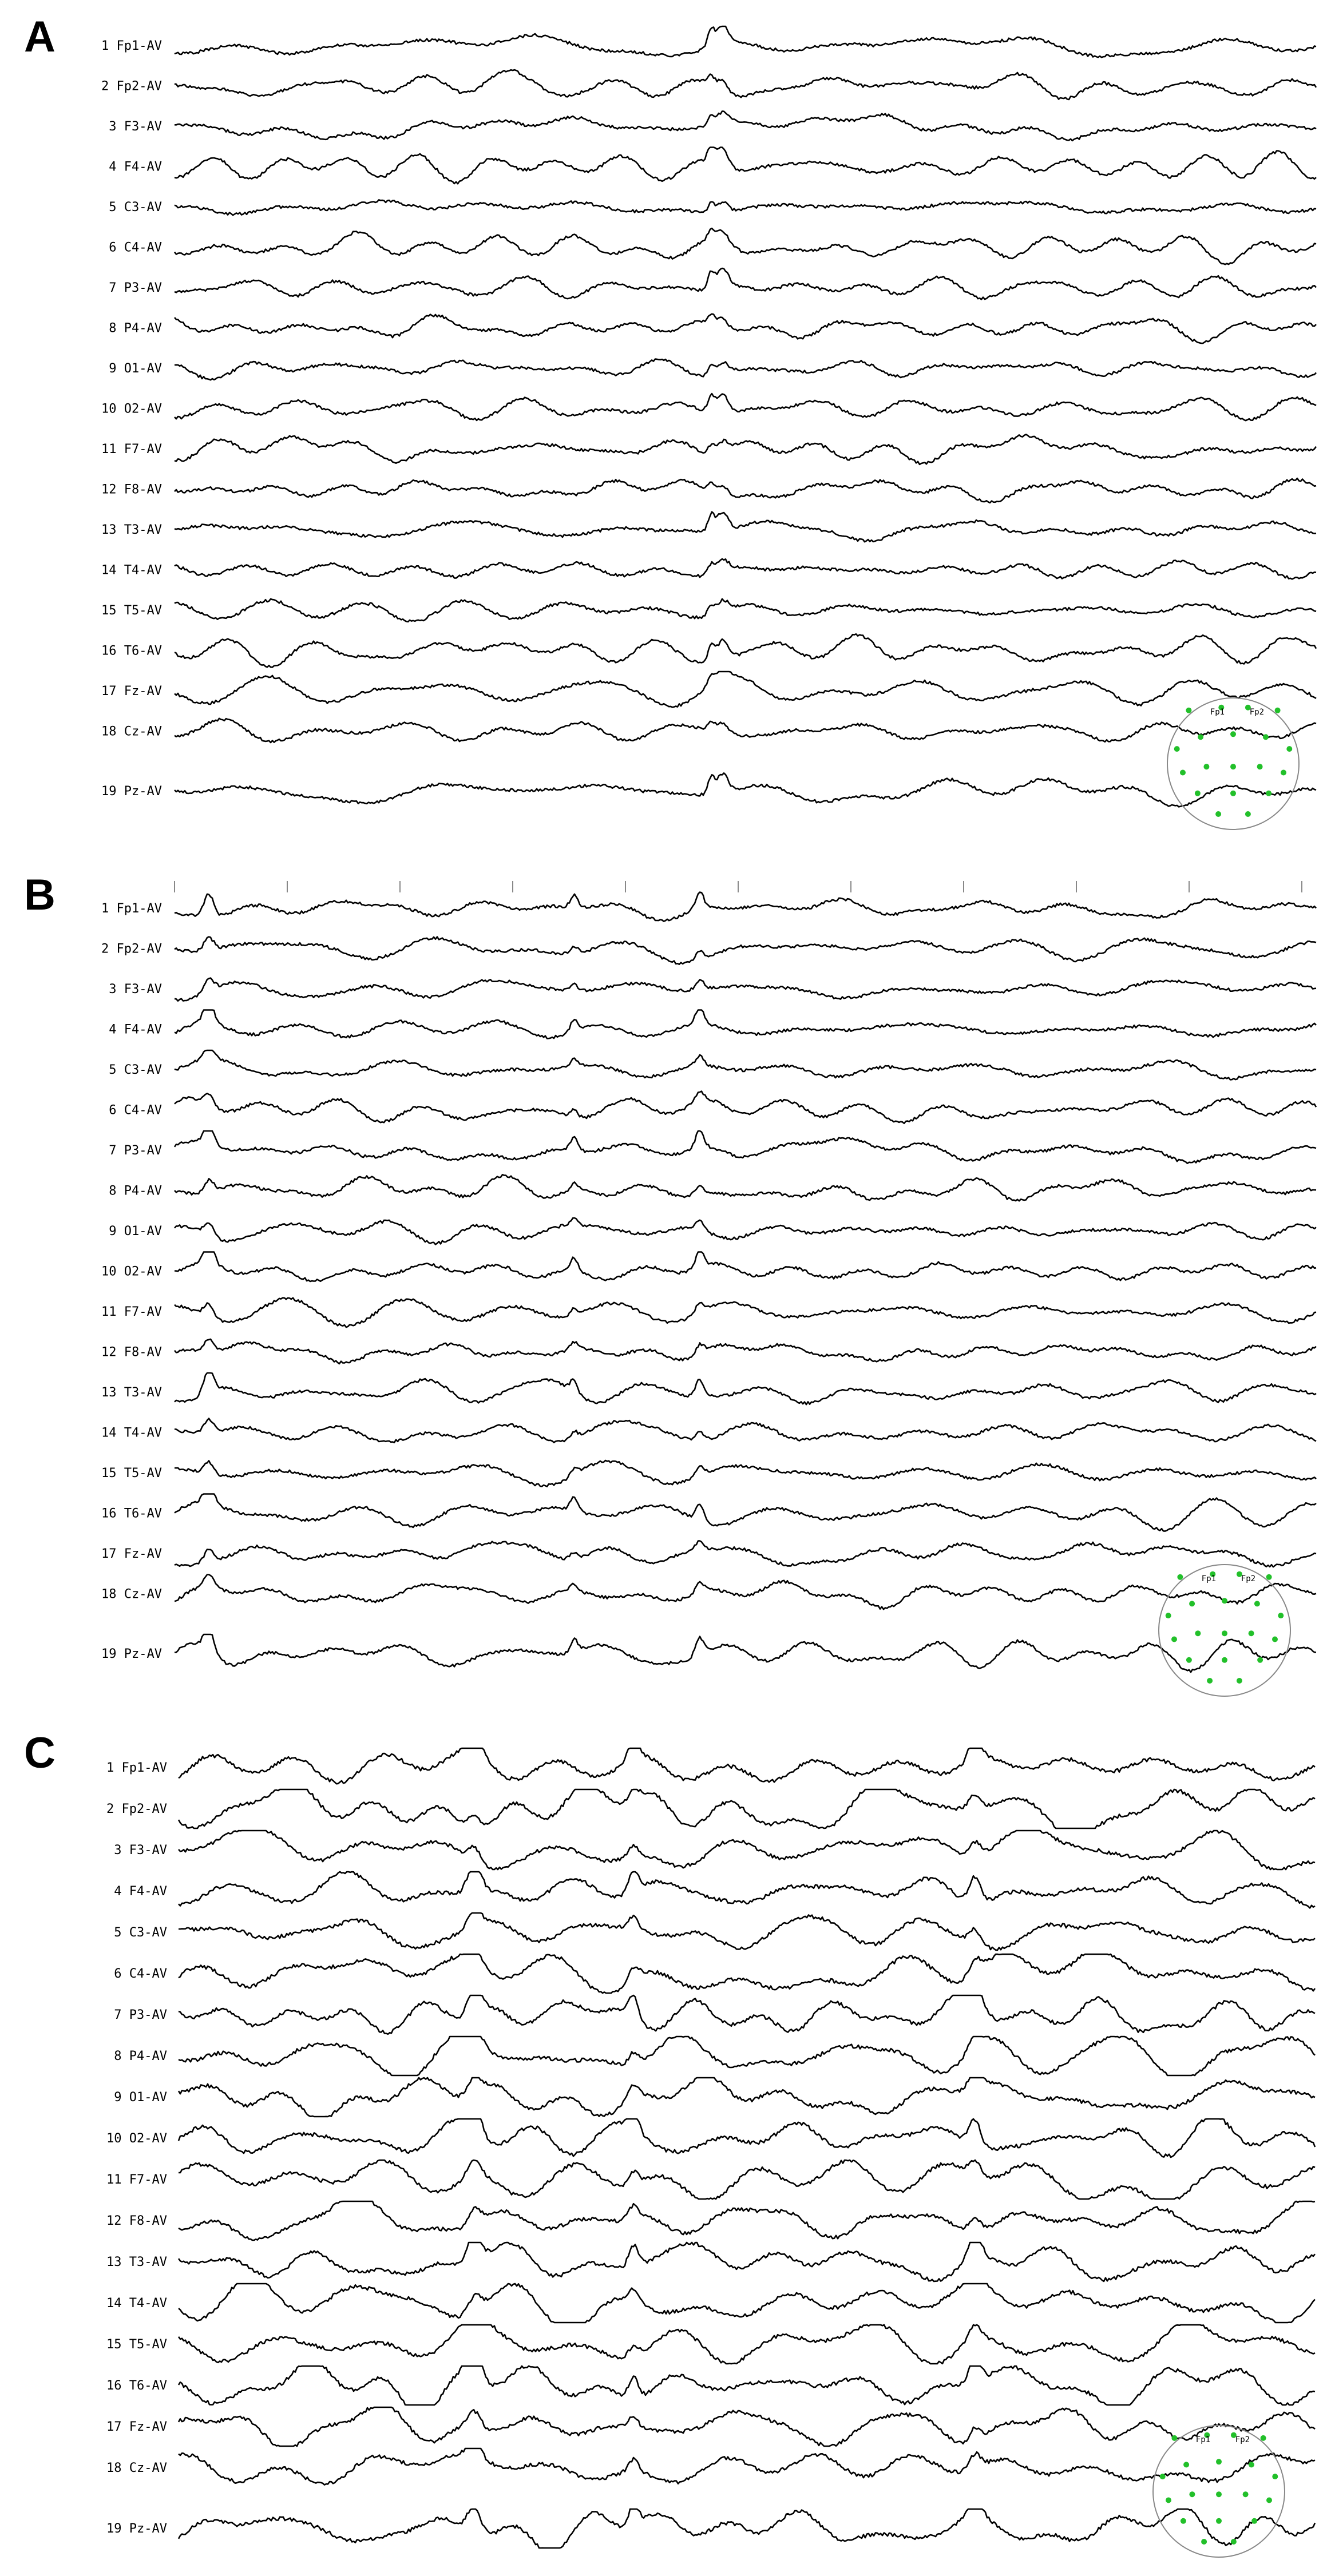  I want to click on channel-label: 7 P3-AV, so click(135, 288).